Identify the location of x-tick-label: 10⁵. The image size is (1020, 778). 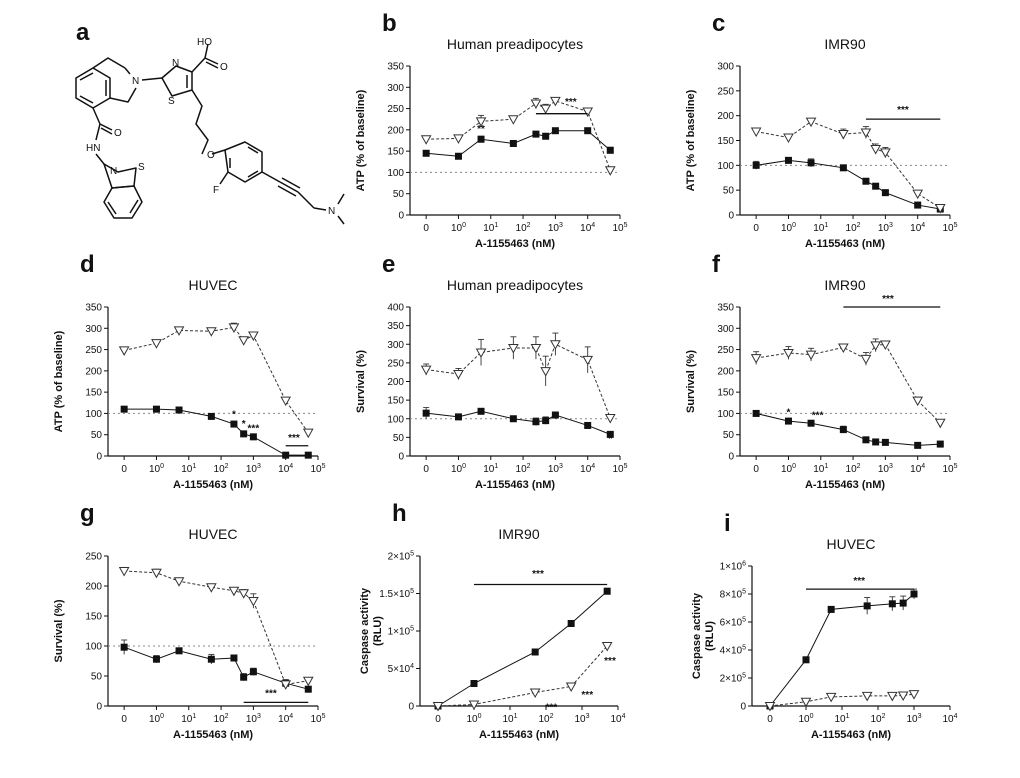
(619, 228).